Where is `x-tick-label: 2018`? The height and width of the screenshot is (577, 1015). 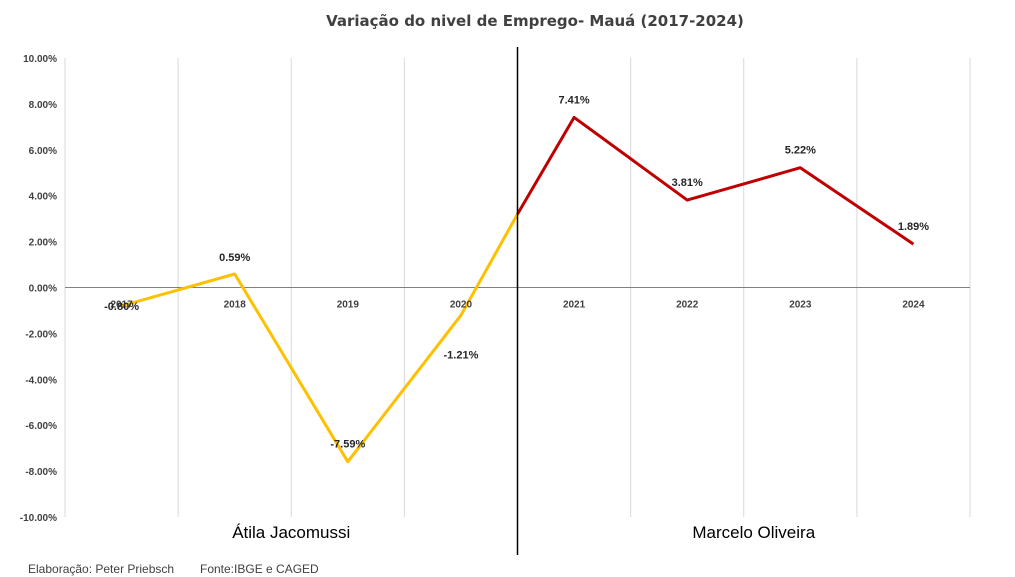 x-tick-label: 2018 is located at coordinates (235, 305).